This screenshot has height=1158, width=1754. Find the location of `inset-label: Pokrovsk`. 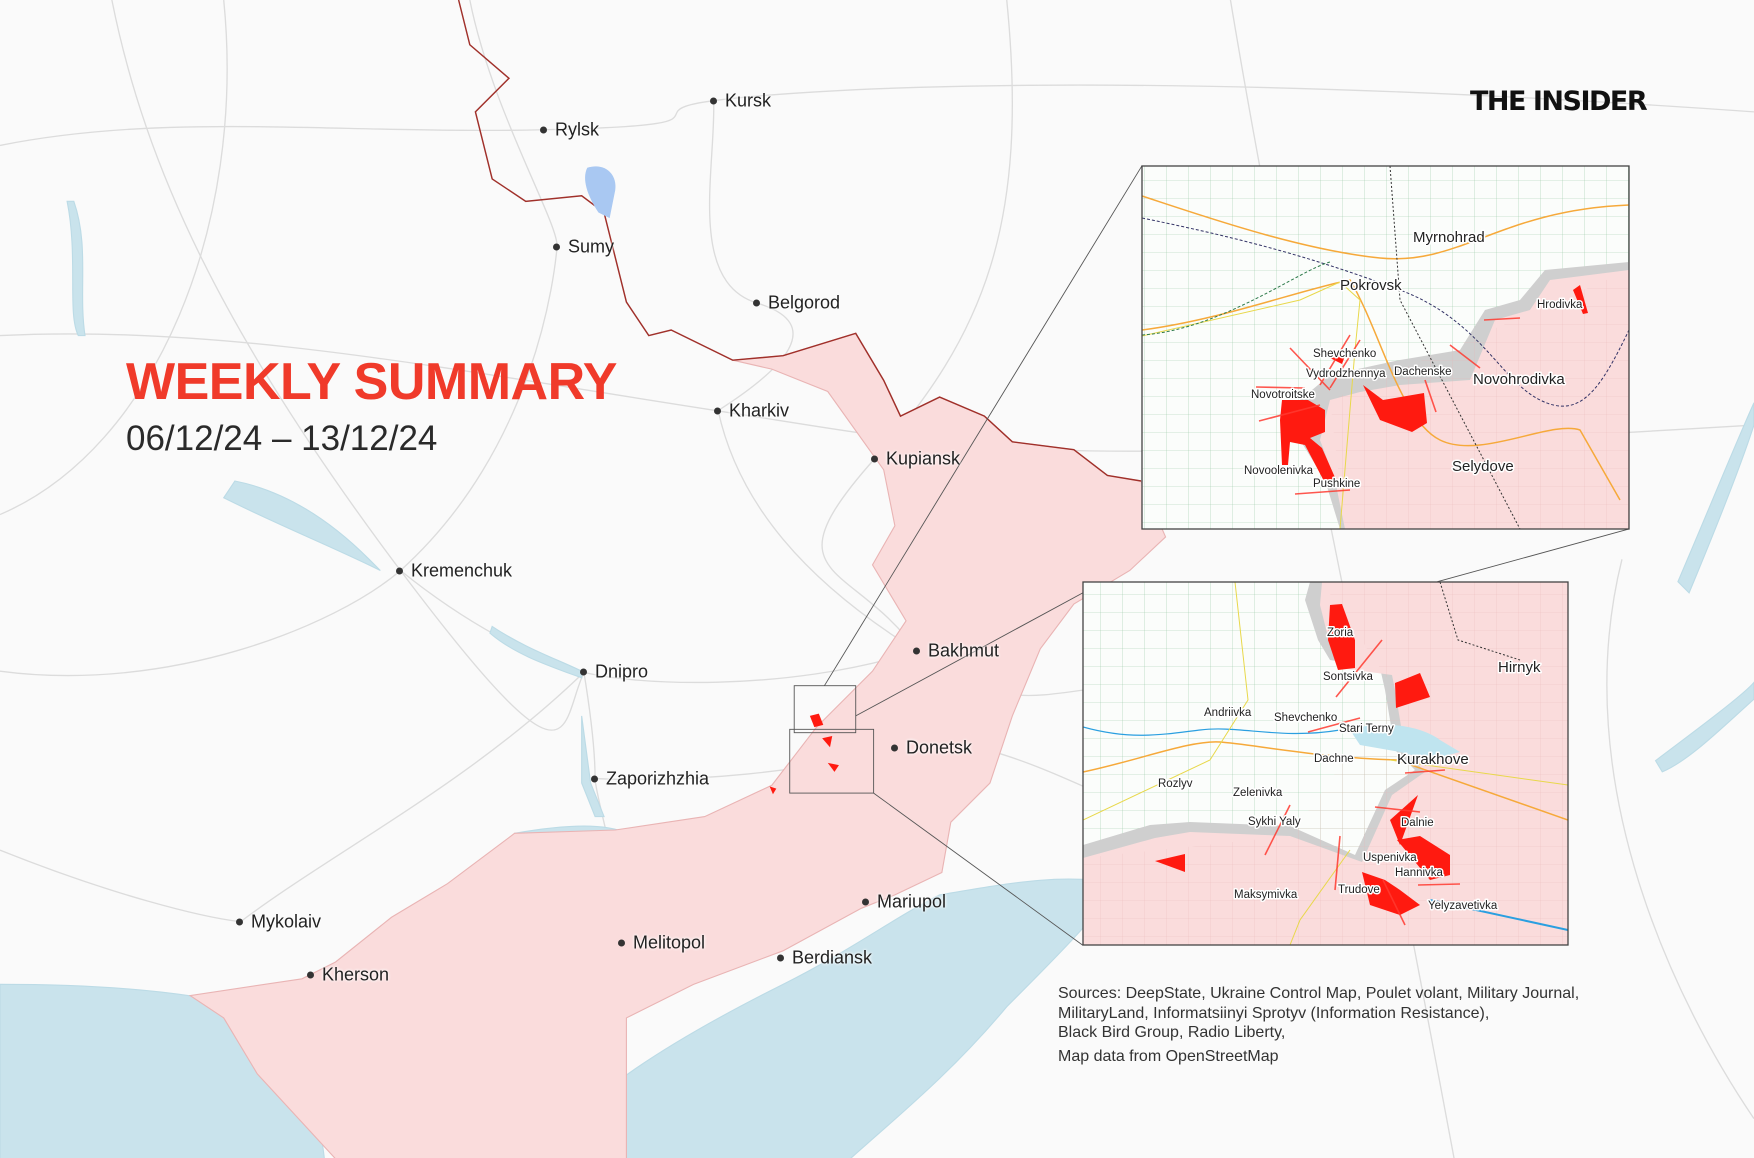

inset-label: Pokrovsk is located at coordinates (1371, 285).